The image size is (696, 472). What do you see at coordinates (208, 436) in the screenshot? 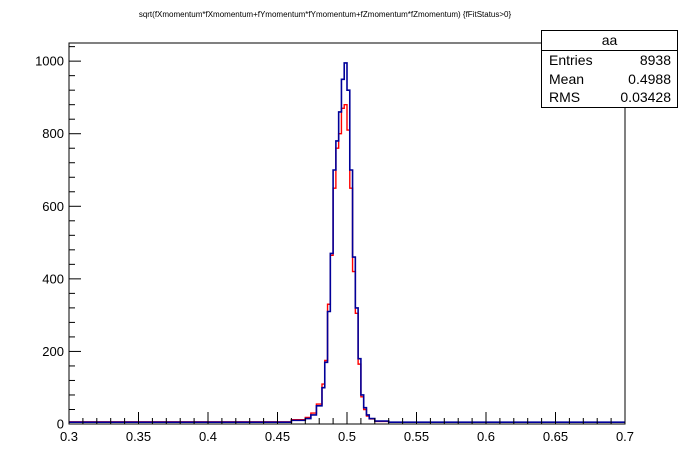
I see `x-tick-label: 0.4` at bounding box center [208, 436].